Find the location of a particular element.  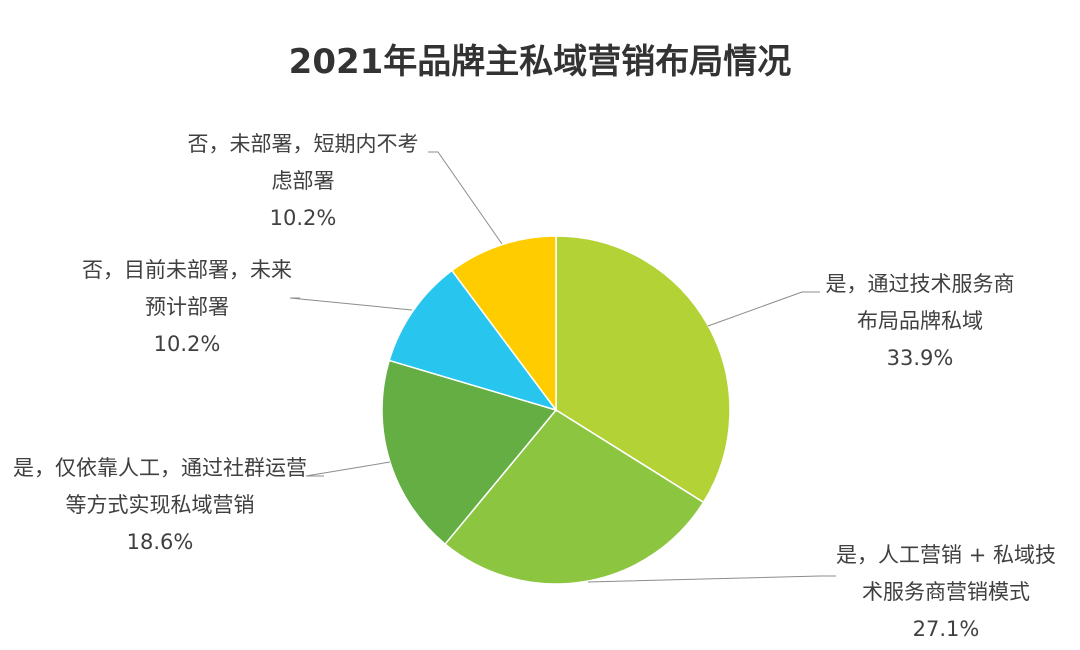

slice-label-tech-provider: 是，通过技术服务商 布局品牌私域 33.9% is located at coordinates (920, 321).